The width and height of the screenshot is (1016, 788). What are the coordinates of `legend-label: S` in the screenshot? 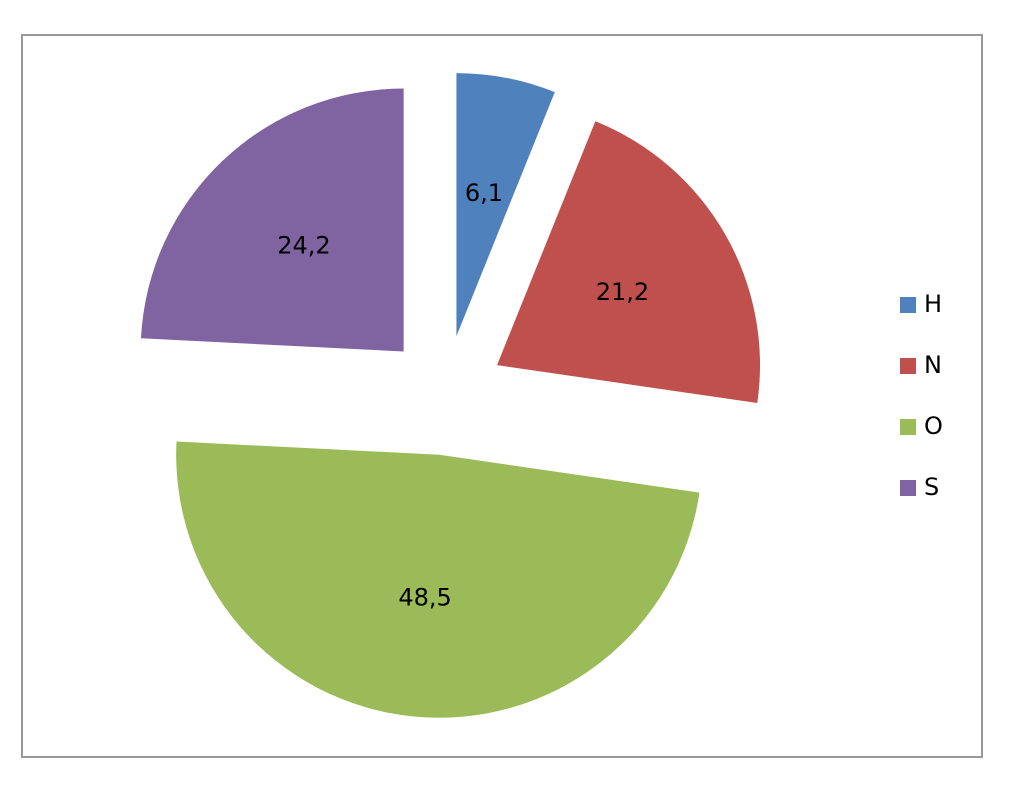 It's located at (931, 487).